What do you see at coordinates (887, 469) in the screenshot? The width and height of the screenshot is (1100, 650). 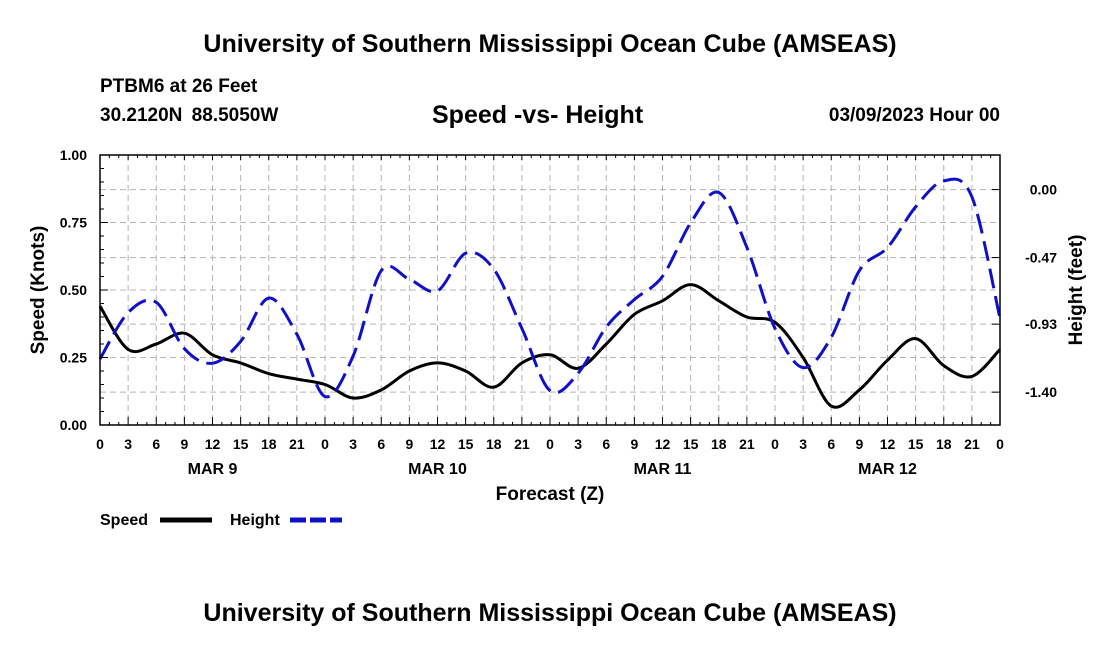 I see `date-label: MAR 12` at bounding box center [887, 469].